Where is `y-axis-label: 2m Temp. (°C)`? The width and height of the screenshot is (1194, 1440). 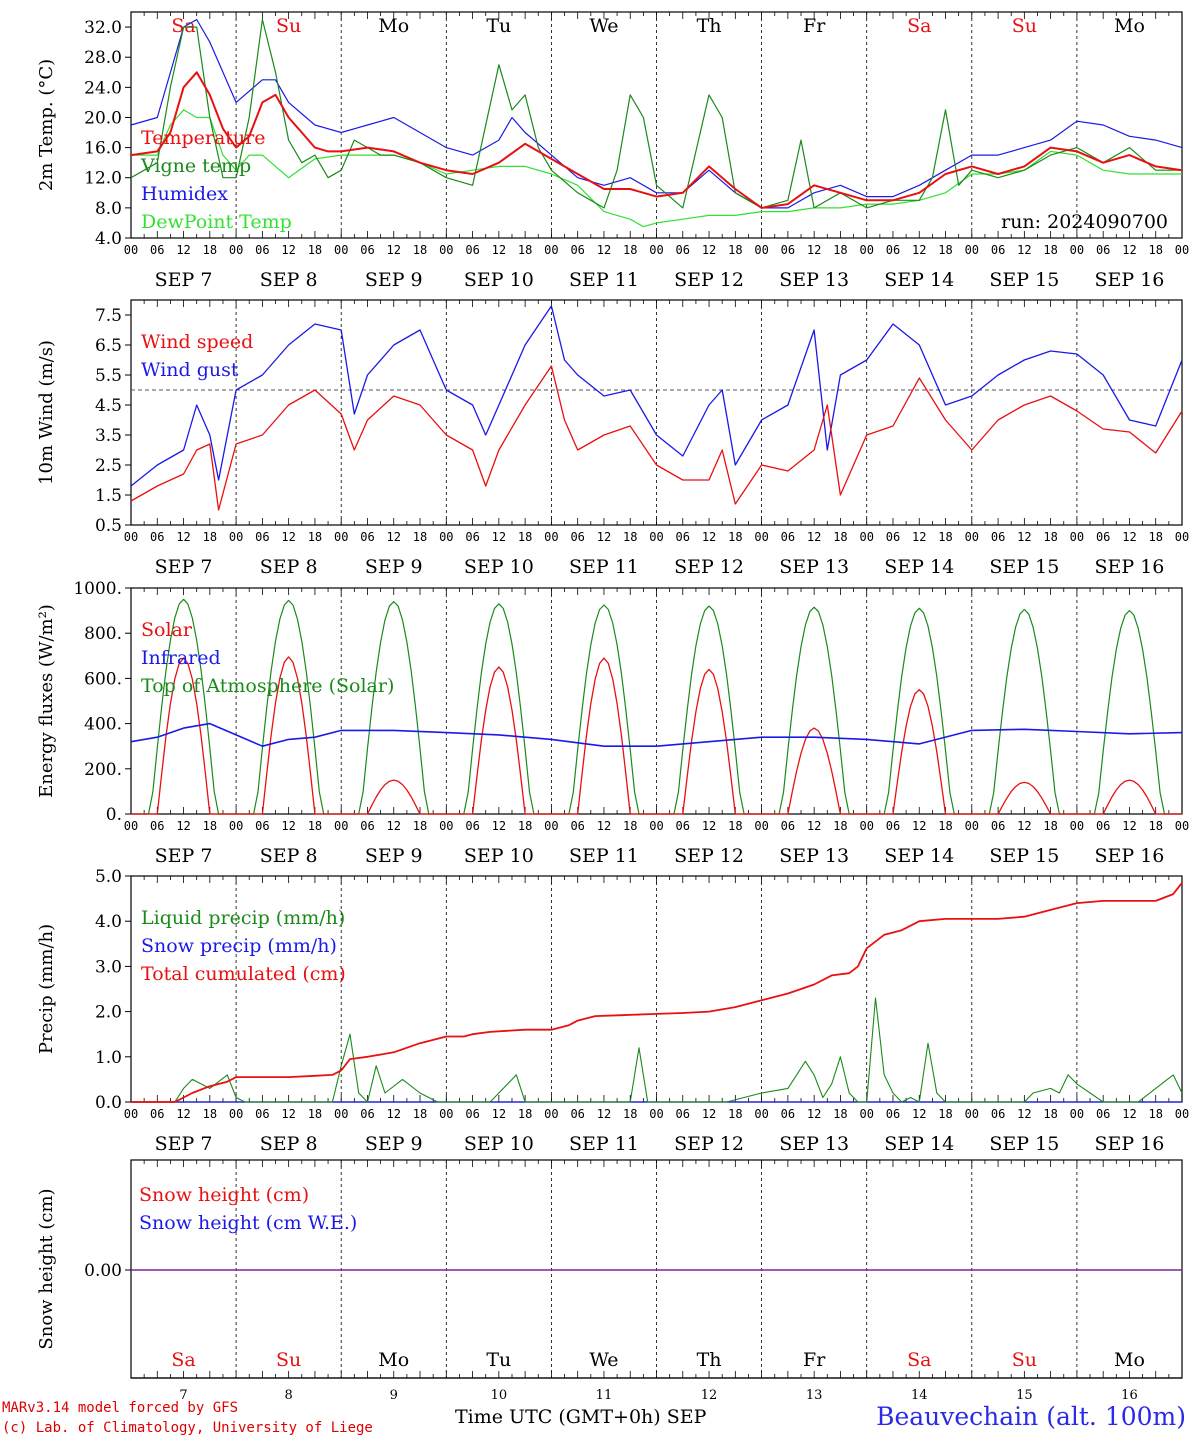 y-axis-label: 2m Temp. (°C) is located at coordinates (46, 125).